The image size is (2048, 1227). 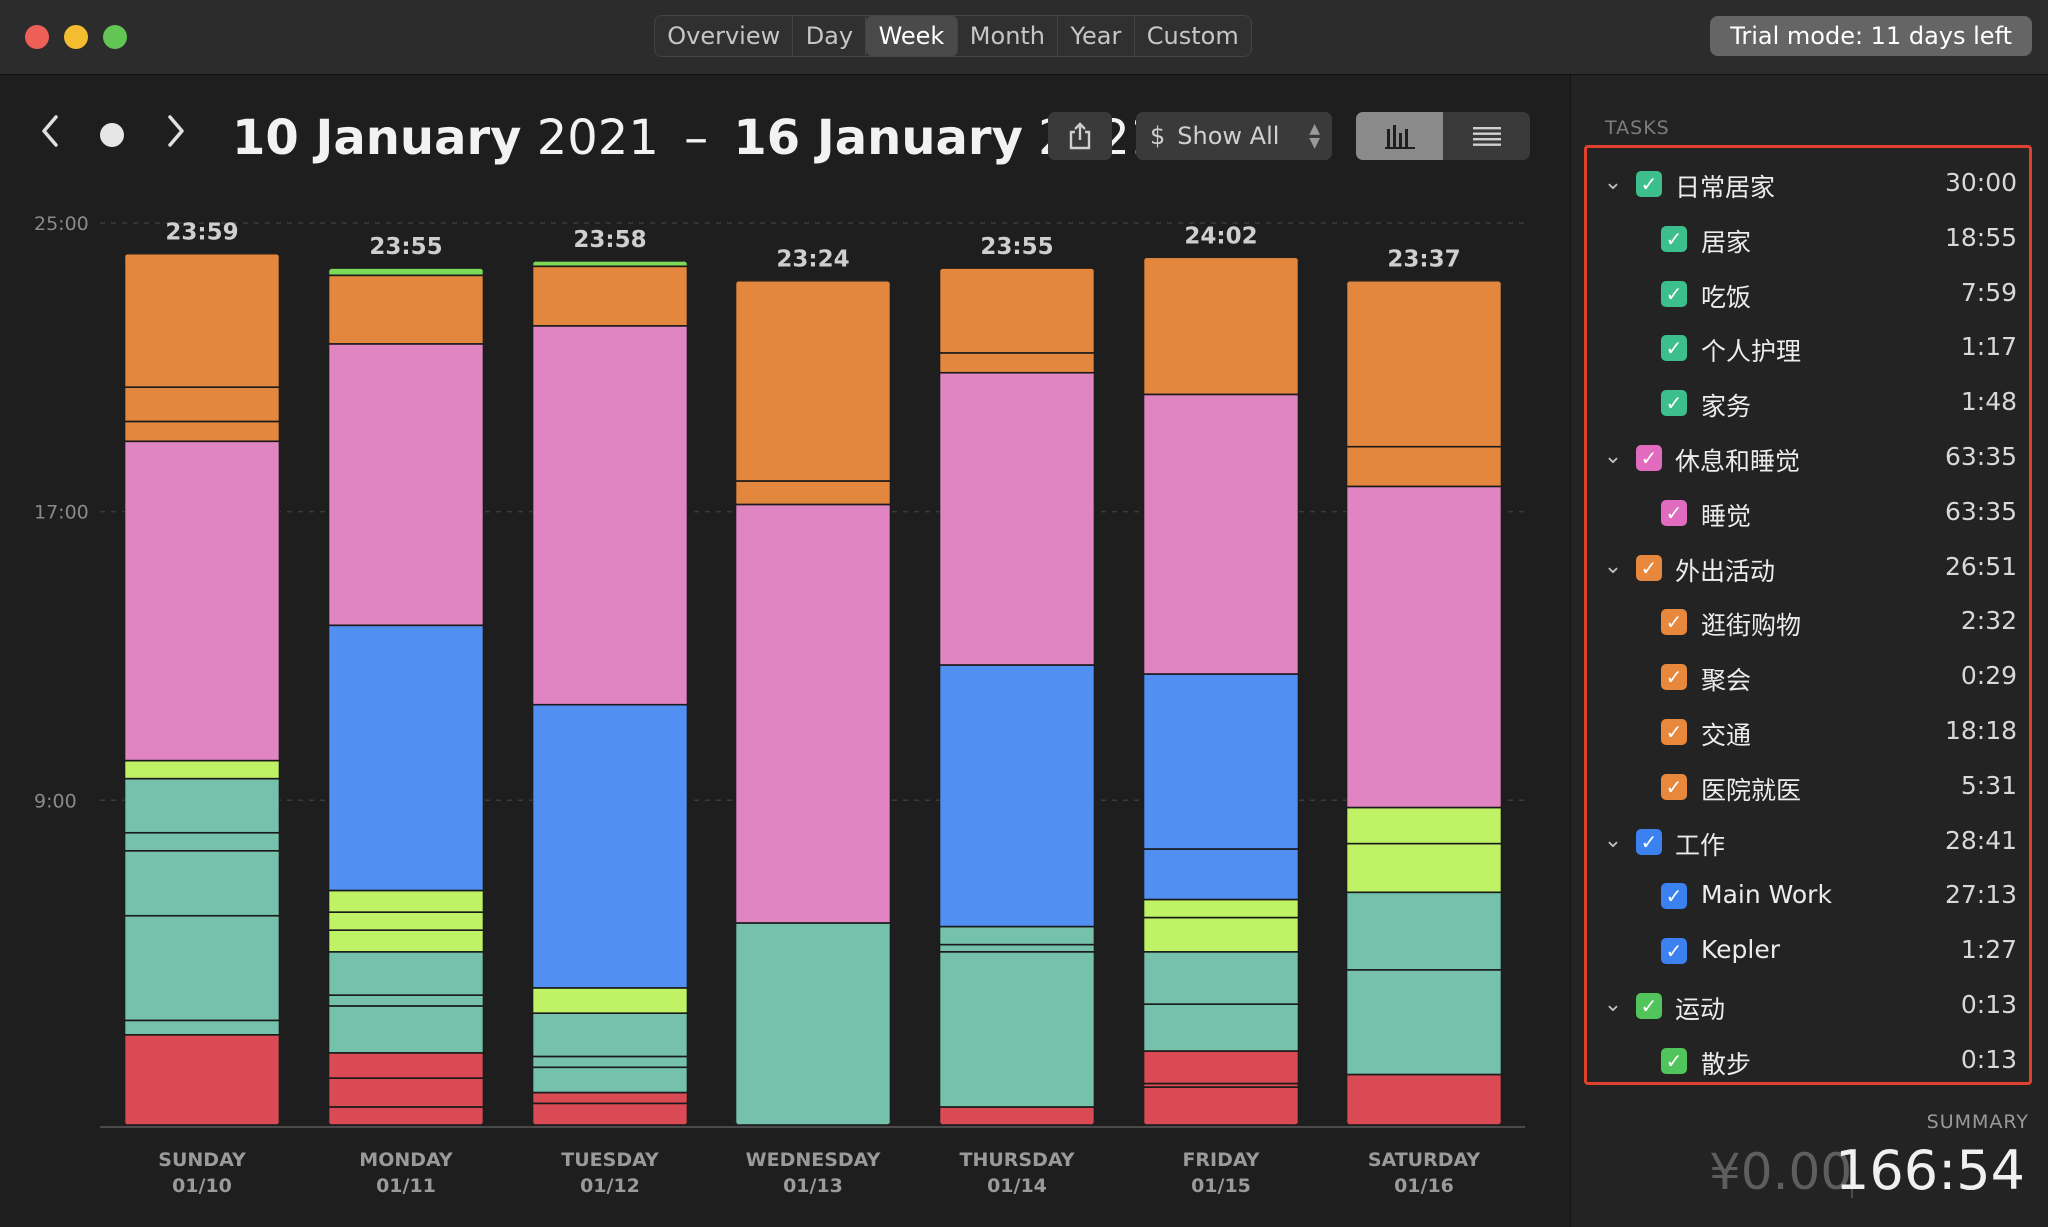 I want to click on tab-month: Month, so click(x=1008, y=36).